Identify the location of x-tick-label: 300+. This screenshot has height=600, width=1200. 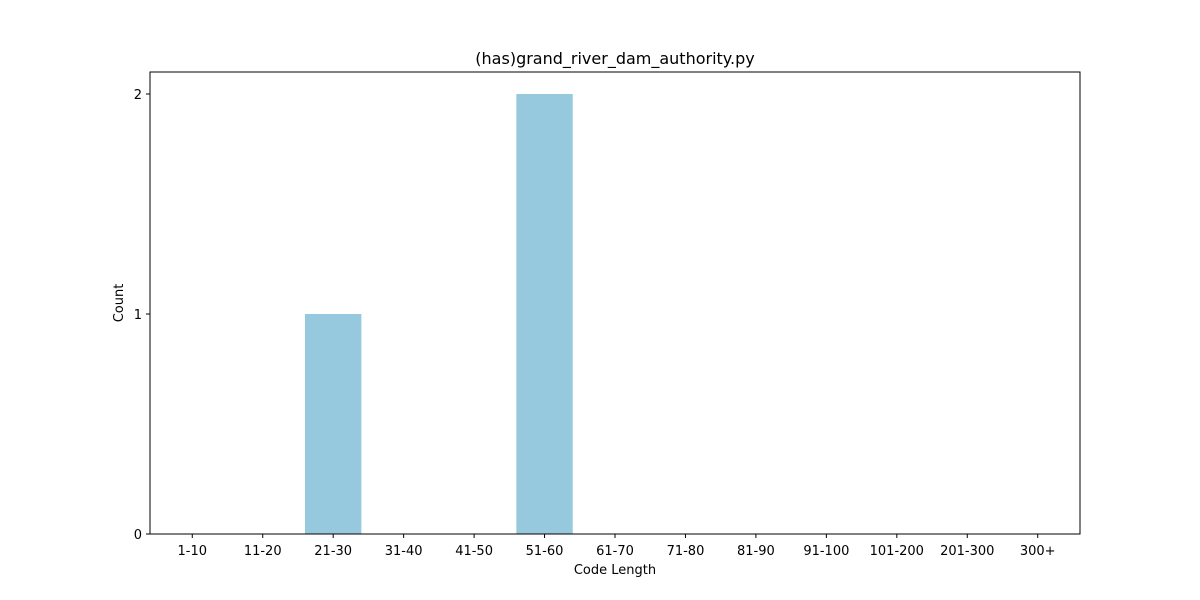
(1038, 551).